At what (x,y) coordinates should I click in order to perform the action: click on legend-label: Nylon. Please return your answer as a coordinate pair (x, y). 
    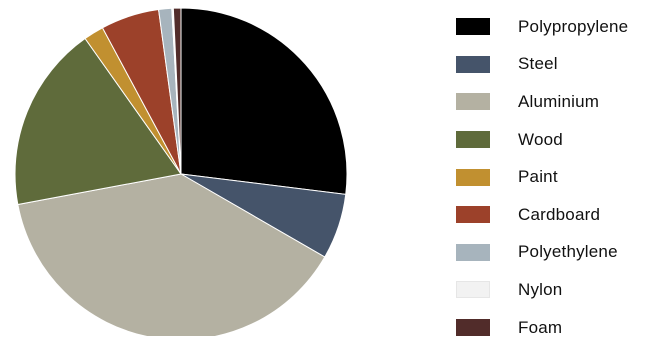
    Looking at the image, I should click on (540, 289).